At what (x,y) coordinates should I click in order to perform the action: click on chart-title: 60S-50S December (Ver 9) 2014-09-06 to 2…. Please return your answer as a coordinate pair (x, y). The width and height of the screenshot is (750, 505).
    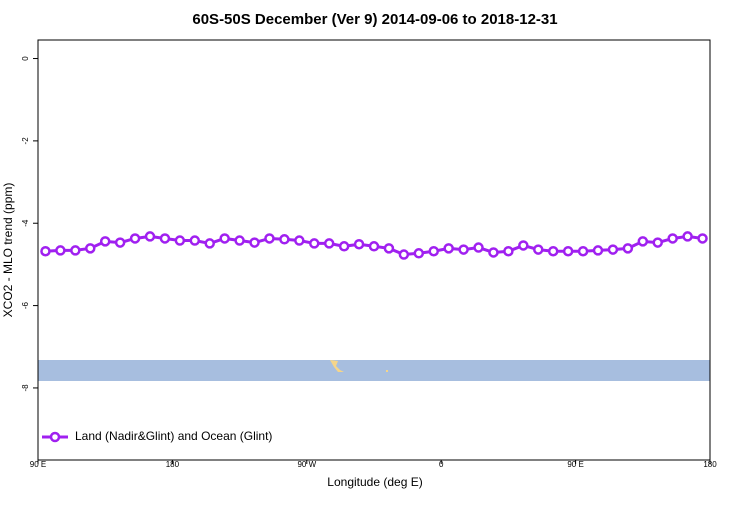
    Looking at the image, I should click on (374, 19).